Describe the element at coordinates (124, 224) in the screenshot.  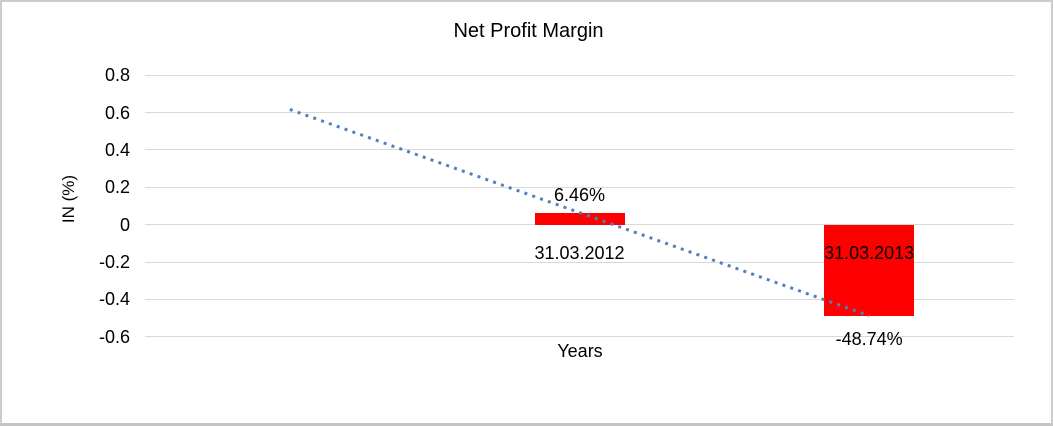
I see `y-tick-label: 0` at that location.